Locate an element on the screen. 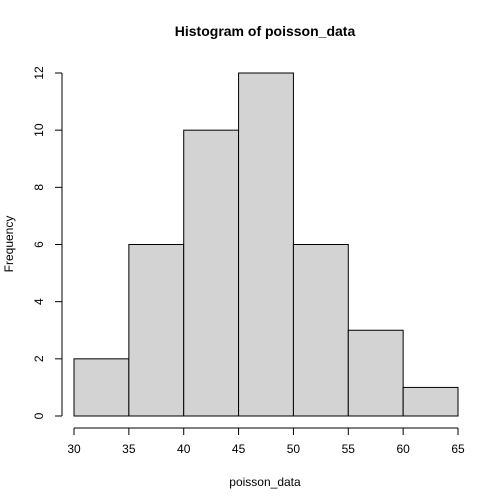  x-axis-label: poisson_data is located at coordinates (265, 482).